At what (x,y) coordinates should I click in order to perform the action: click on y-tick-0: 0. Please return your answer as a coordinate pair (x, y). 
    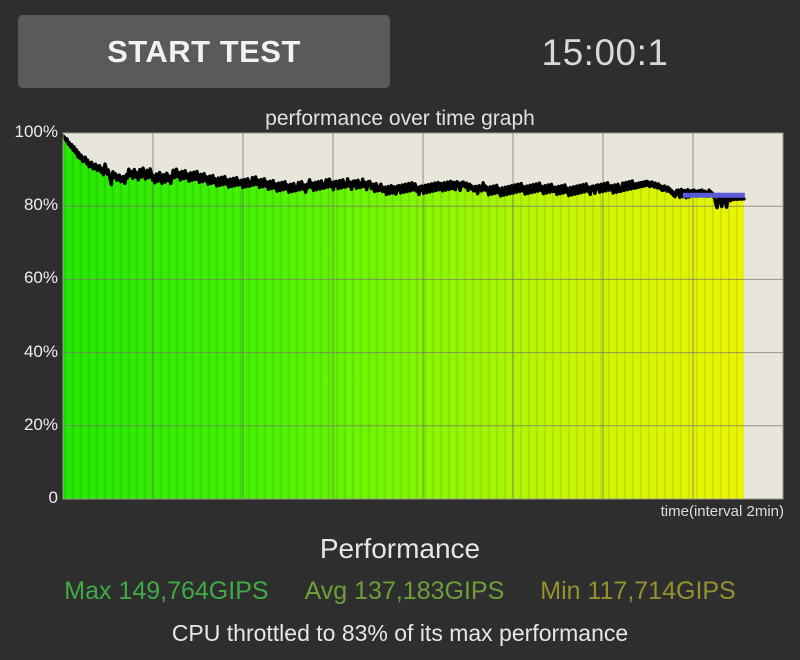
    Looking at the image, I should click on (53, 497).